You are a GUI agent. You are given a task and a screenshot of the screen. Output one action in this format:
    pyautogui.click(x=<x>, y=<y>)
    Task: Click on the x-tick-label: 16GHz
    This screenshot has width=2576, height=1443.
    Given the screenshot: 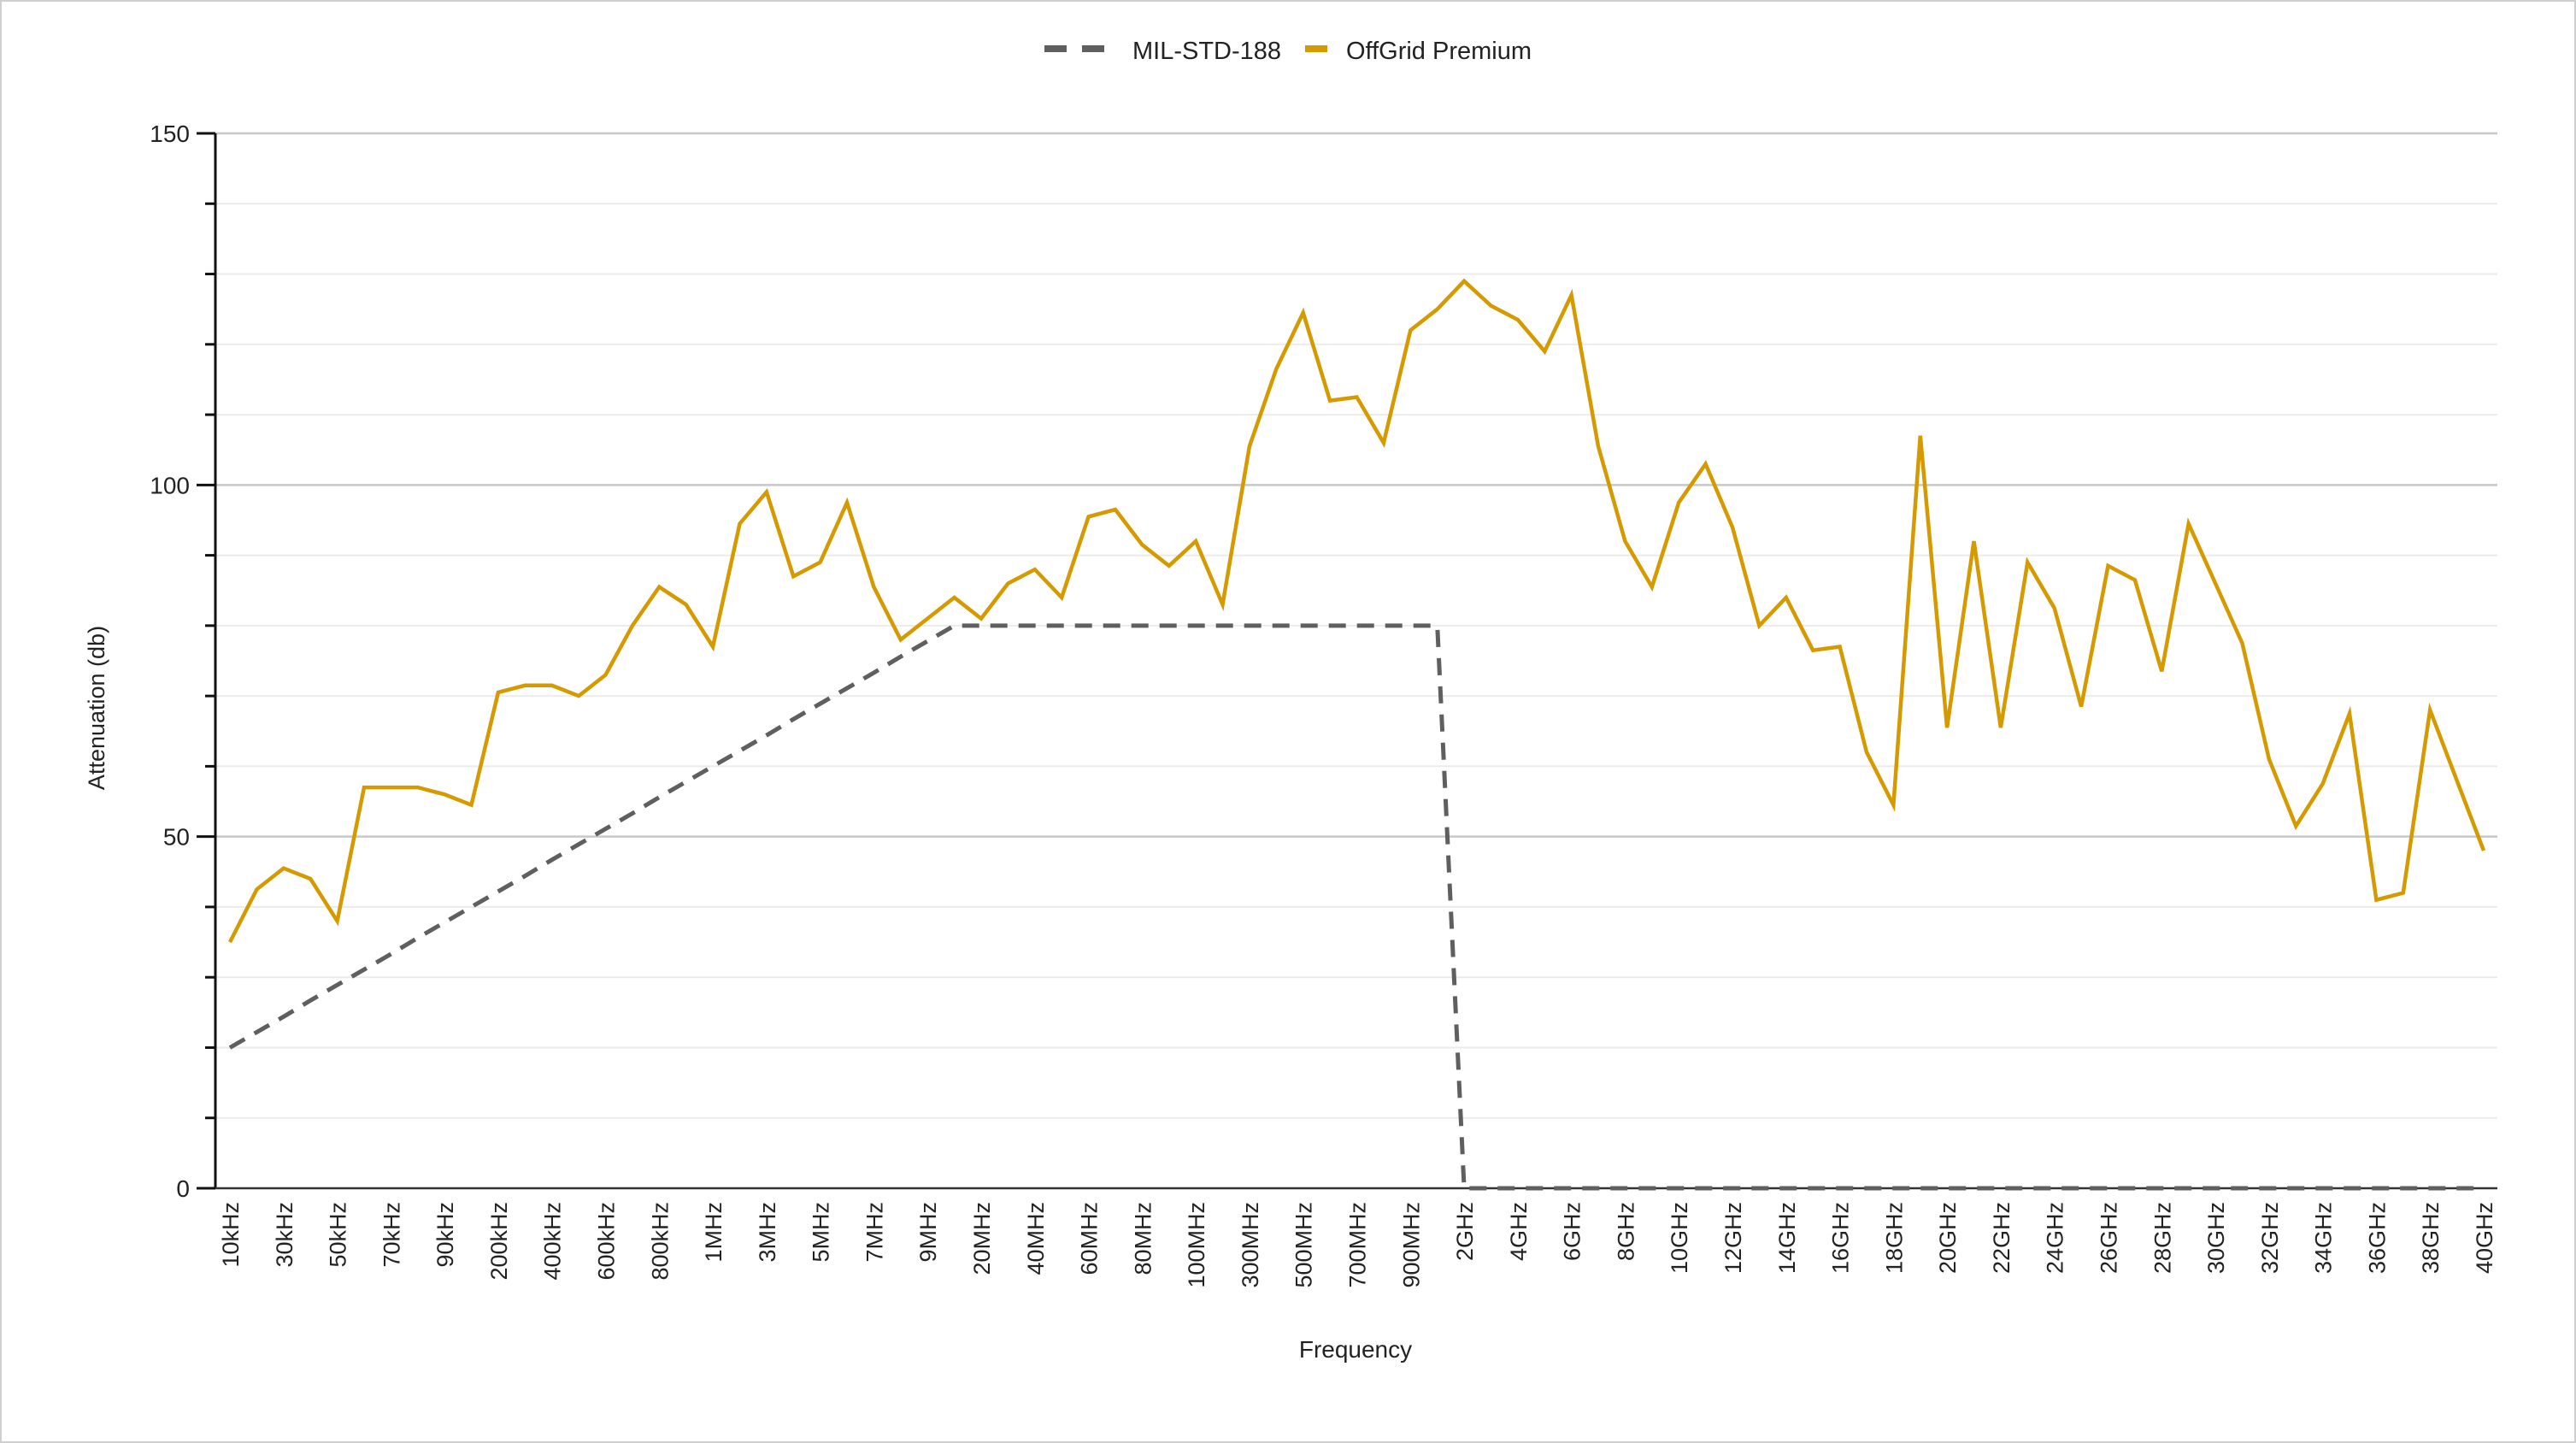 What is the action you would take?
    pyautogui.click(x=1841, y=1238)
    